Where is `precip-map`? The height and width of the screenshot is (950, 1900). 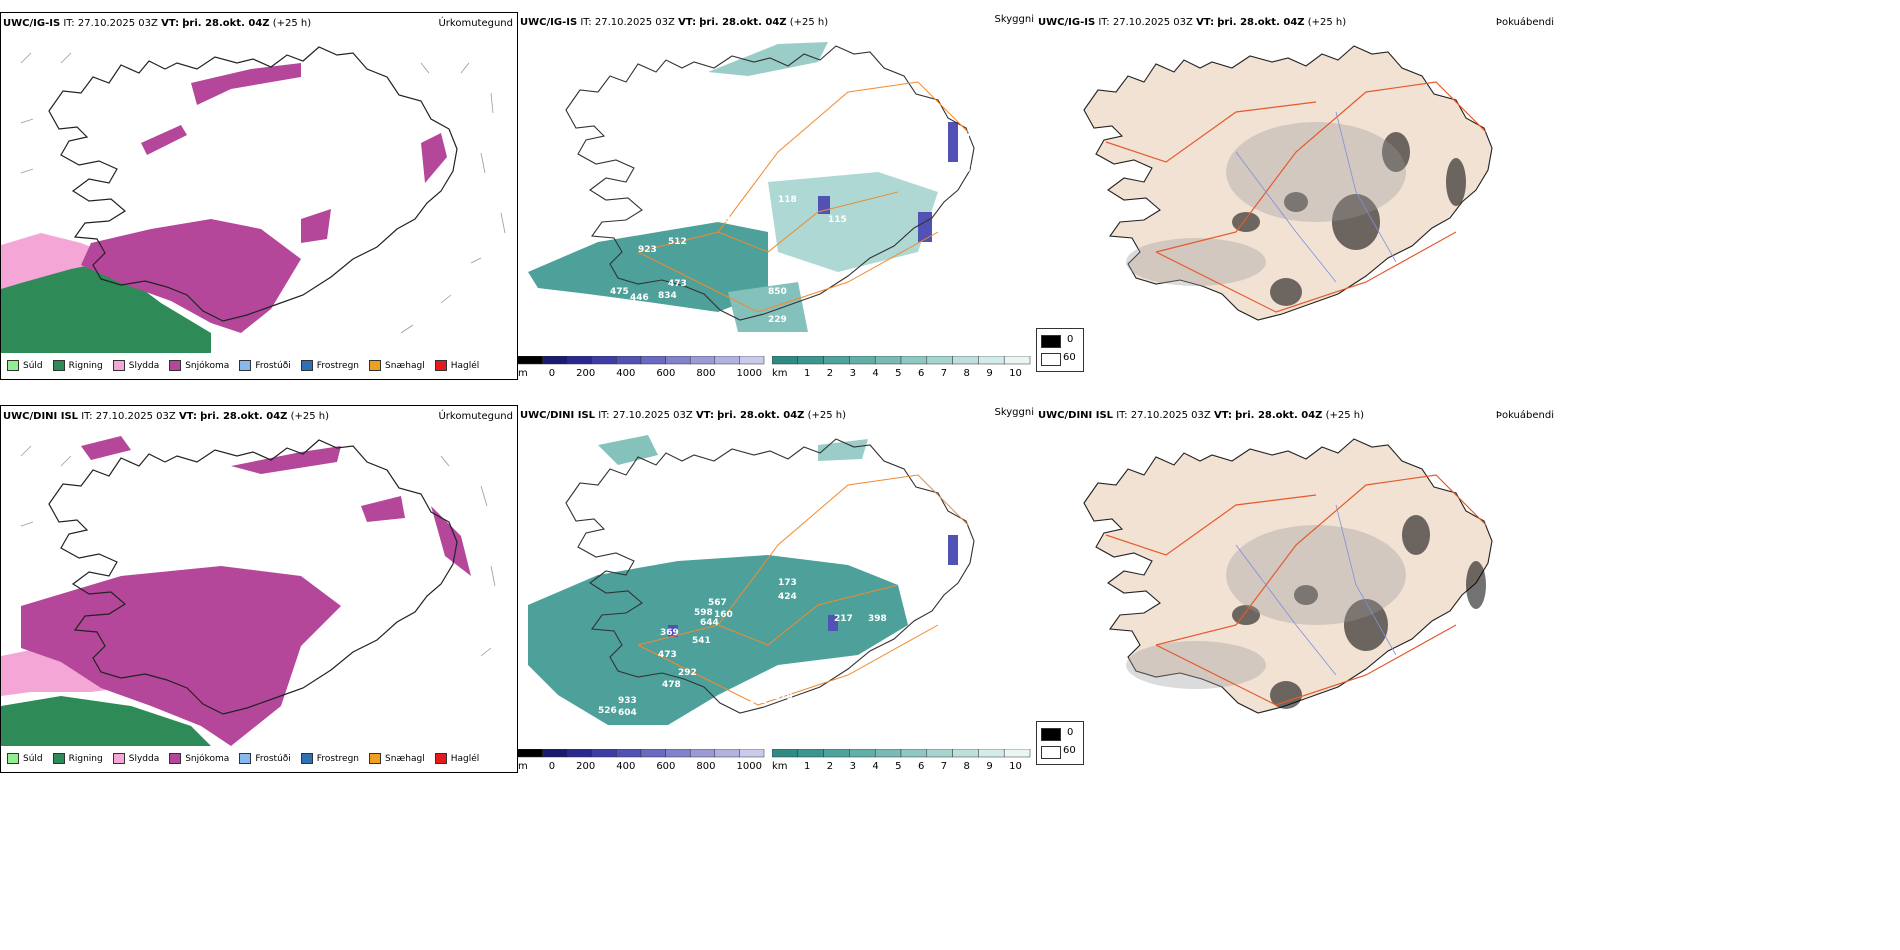
precip-map is located at coordinates (248, 591).